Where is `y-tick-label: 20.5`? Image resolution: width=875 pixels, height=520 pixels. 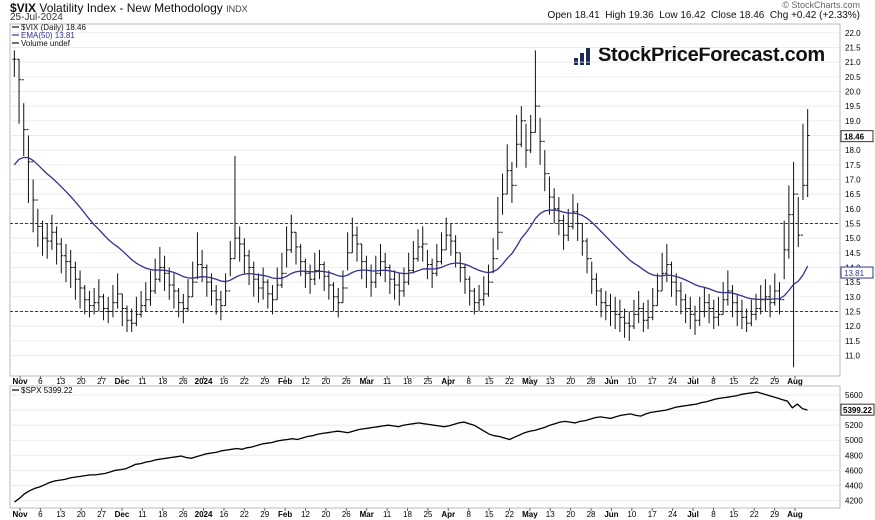
y-tick-label: 20.5 is located at coordinates (853, 77).